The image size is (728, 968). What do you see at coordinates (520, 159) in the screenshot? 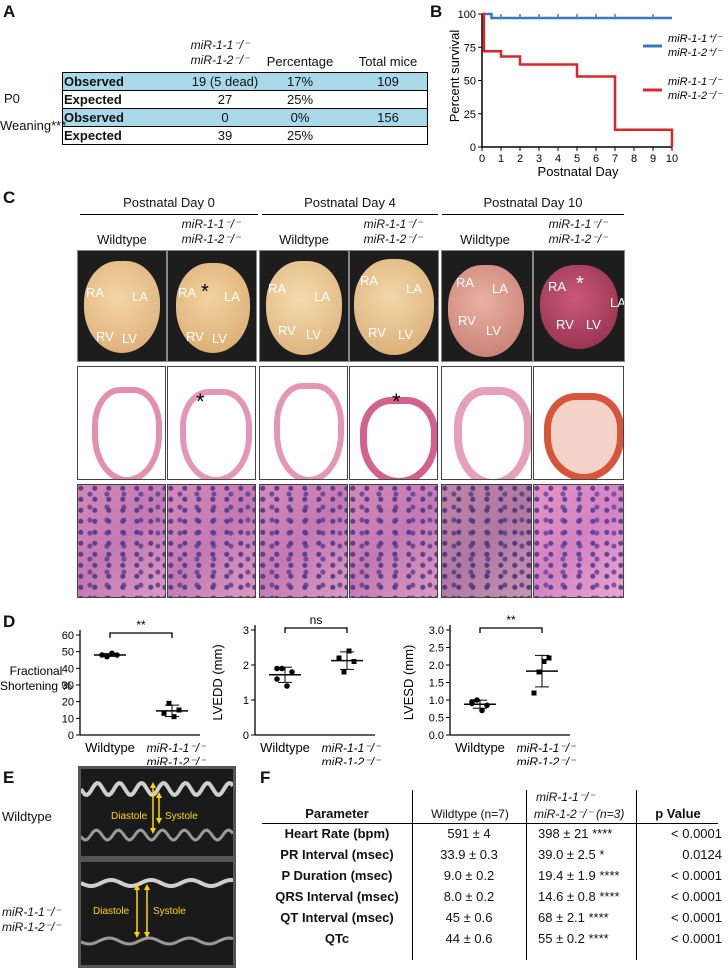
I see `x-tick-label: 2` at bounding box center [520, 159].